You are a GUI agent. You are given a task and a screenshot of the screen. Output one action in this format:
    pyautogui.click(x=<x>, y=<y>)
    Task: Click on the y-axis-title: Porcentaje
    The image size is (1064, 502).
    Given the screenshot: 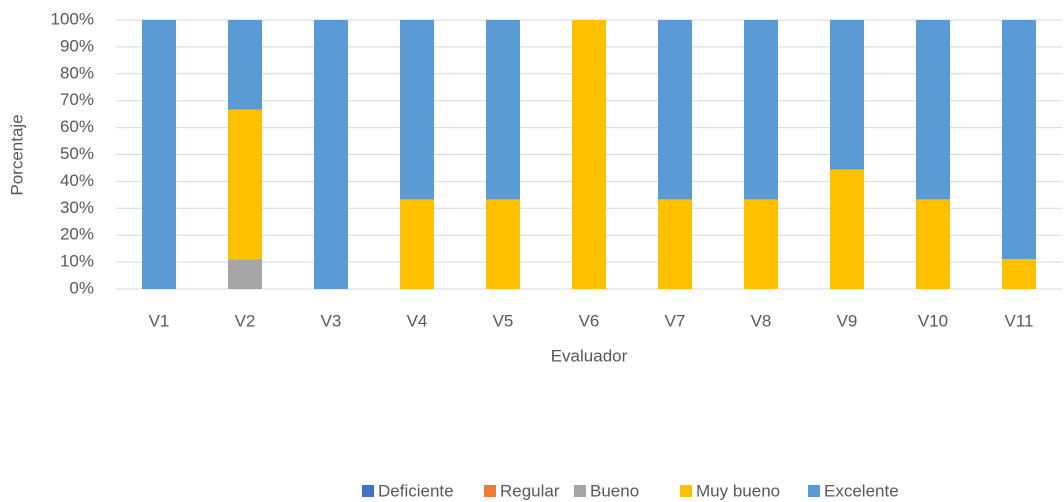 What is the action you would take?
    pyautogui.click(x=16, y=154)
    